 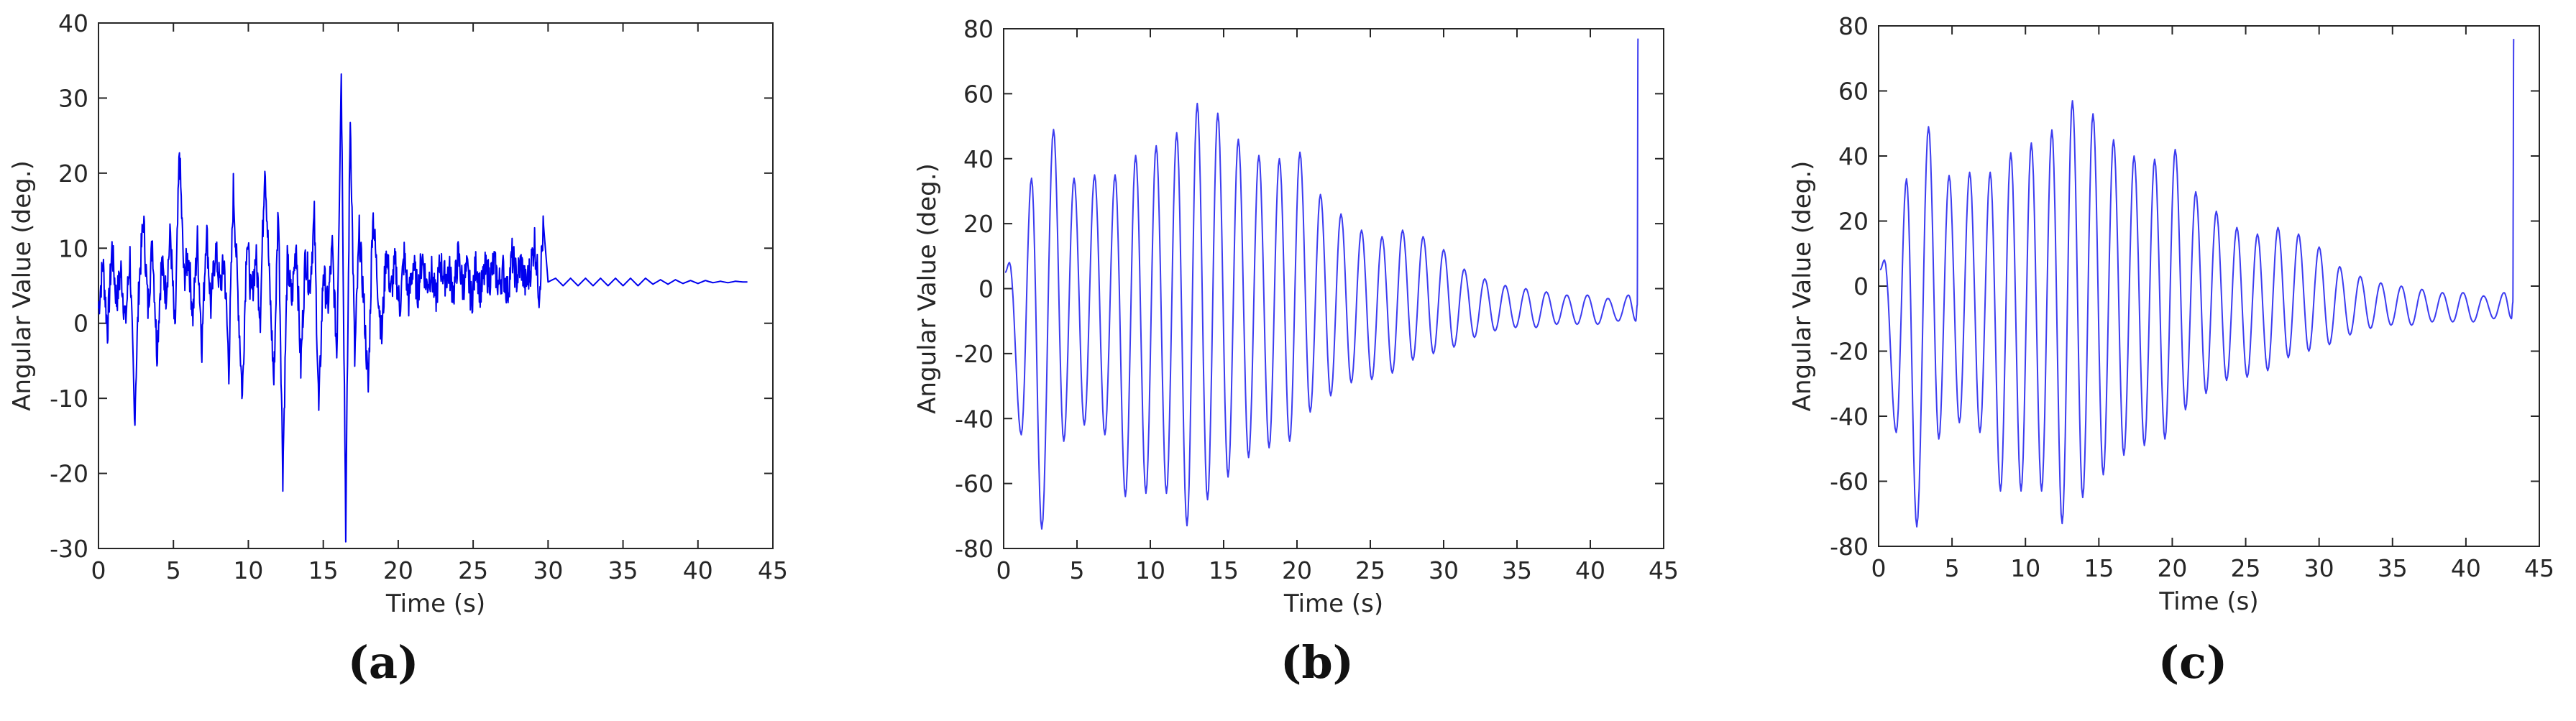 I want to click on caption-b: (b), so click(x=1317, y=663).